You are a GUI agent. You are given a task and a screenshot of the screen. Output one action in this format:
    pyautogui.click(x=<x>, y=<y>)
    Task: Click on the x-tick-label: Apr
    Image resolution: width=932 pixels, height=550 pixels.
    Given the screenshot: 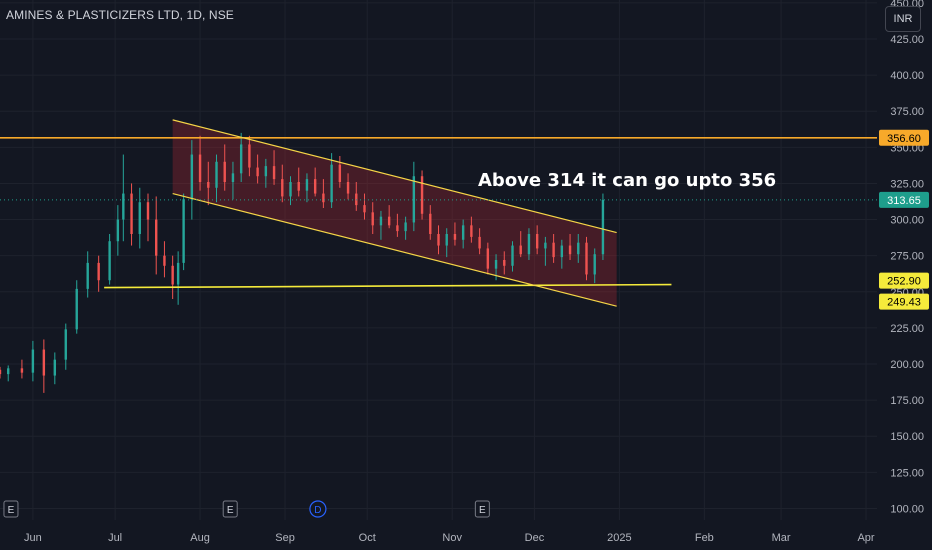 What is the action you would take?
    pyautogui.click(x=865, y=538)
    